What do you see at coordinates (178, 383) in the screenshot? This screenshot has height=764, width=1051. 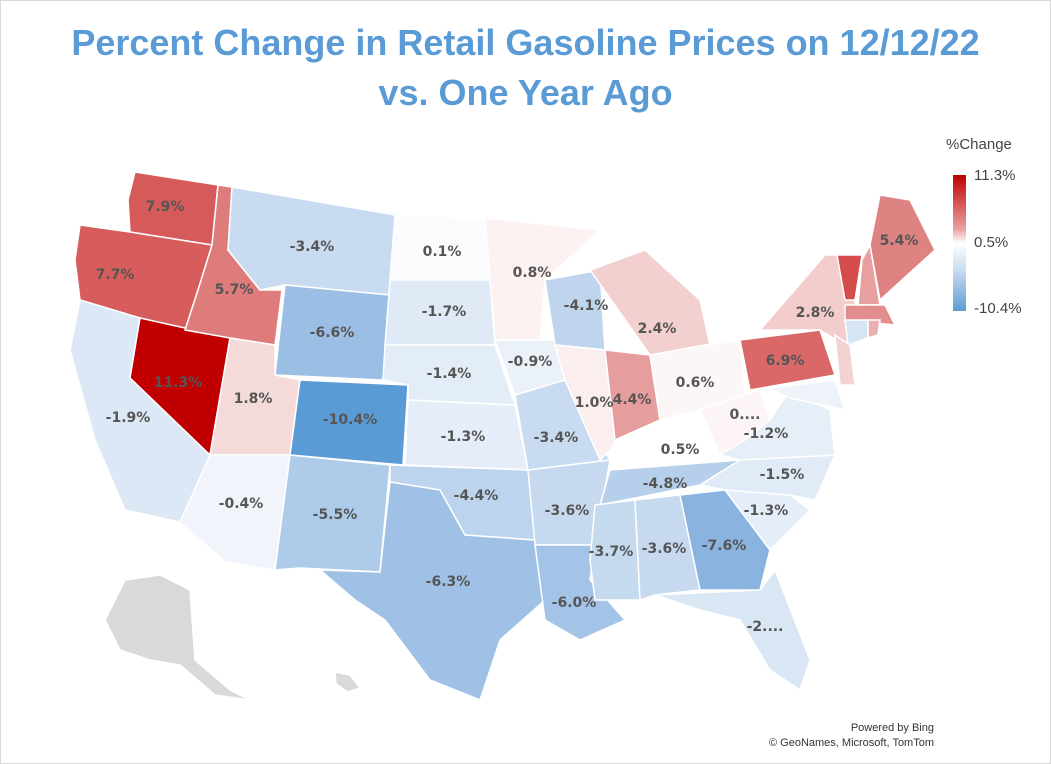 I see `state-label-nv: 11.3%` at bounding box center [178, 383].